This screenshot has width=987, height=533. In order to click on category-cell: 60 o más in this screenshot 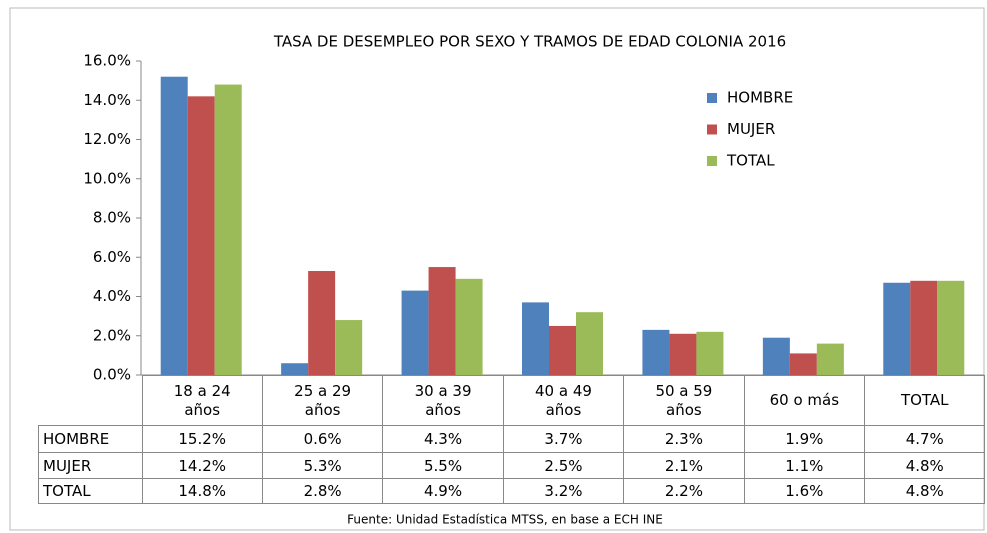, I will do `click(804, 400)`.